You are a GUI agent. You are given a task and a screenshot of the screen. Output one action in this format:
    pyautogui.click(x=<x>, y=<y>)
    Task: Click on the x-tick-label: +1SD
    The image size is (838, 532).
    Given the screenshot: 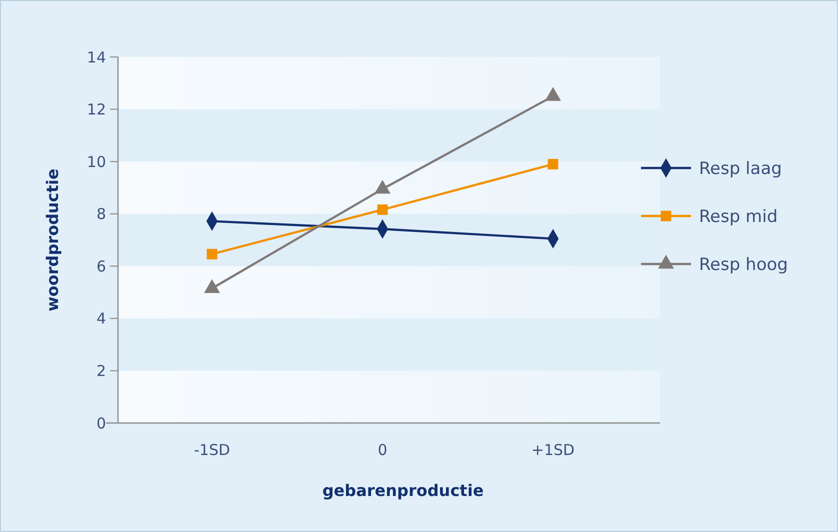 What is the action you would take?
    pyautogui.click(x=553, y=450)
    